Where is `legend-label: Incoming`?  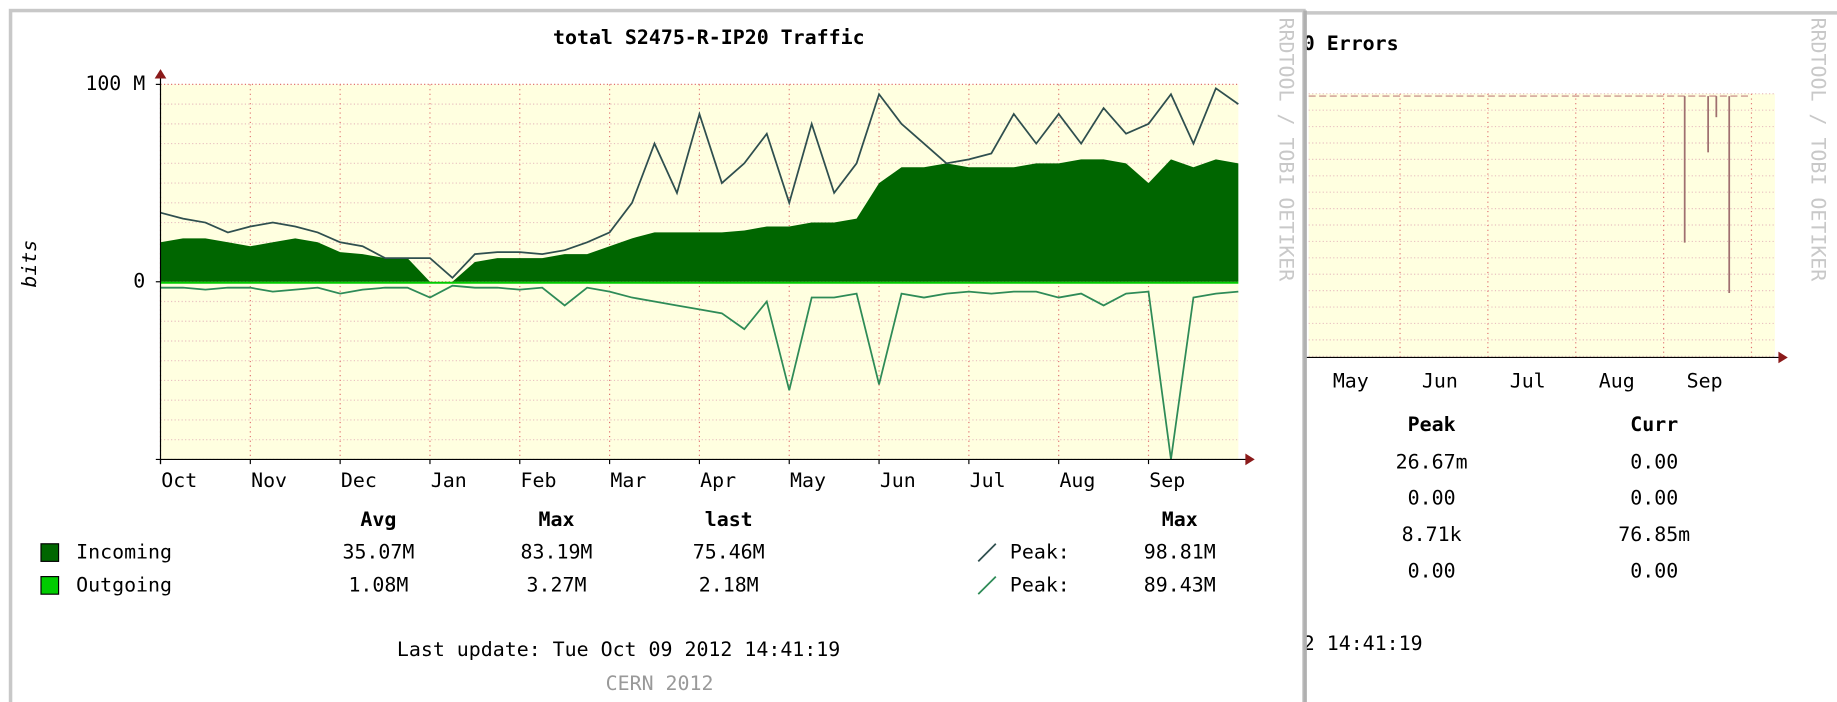 legend-label: Incoming is located at coordinates (124, 552).